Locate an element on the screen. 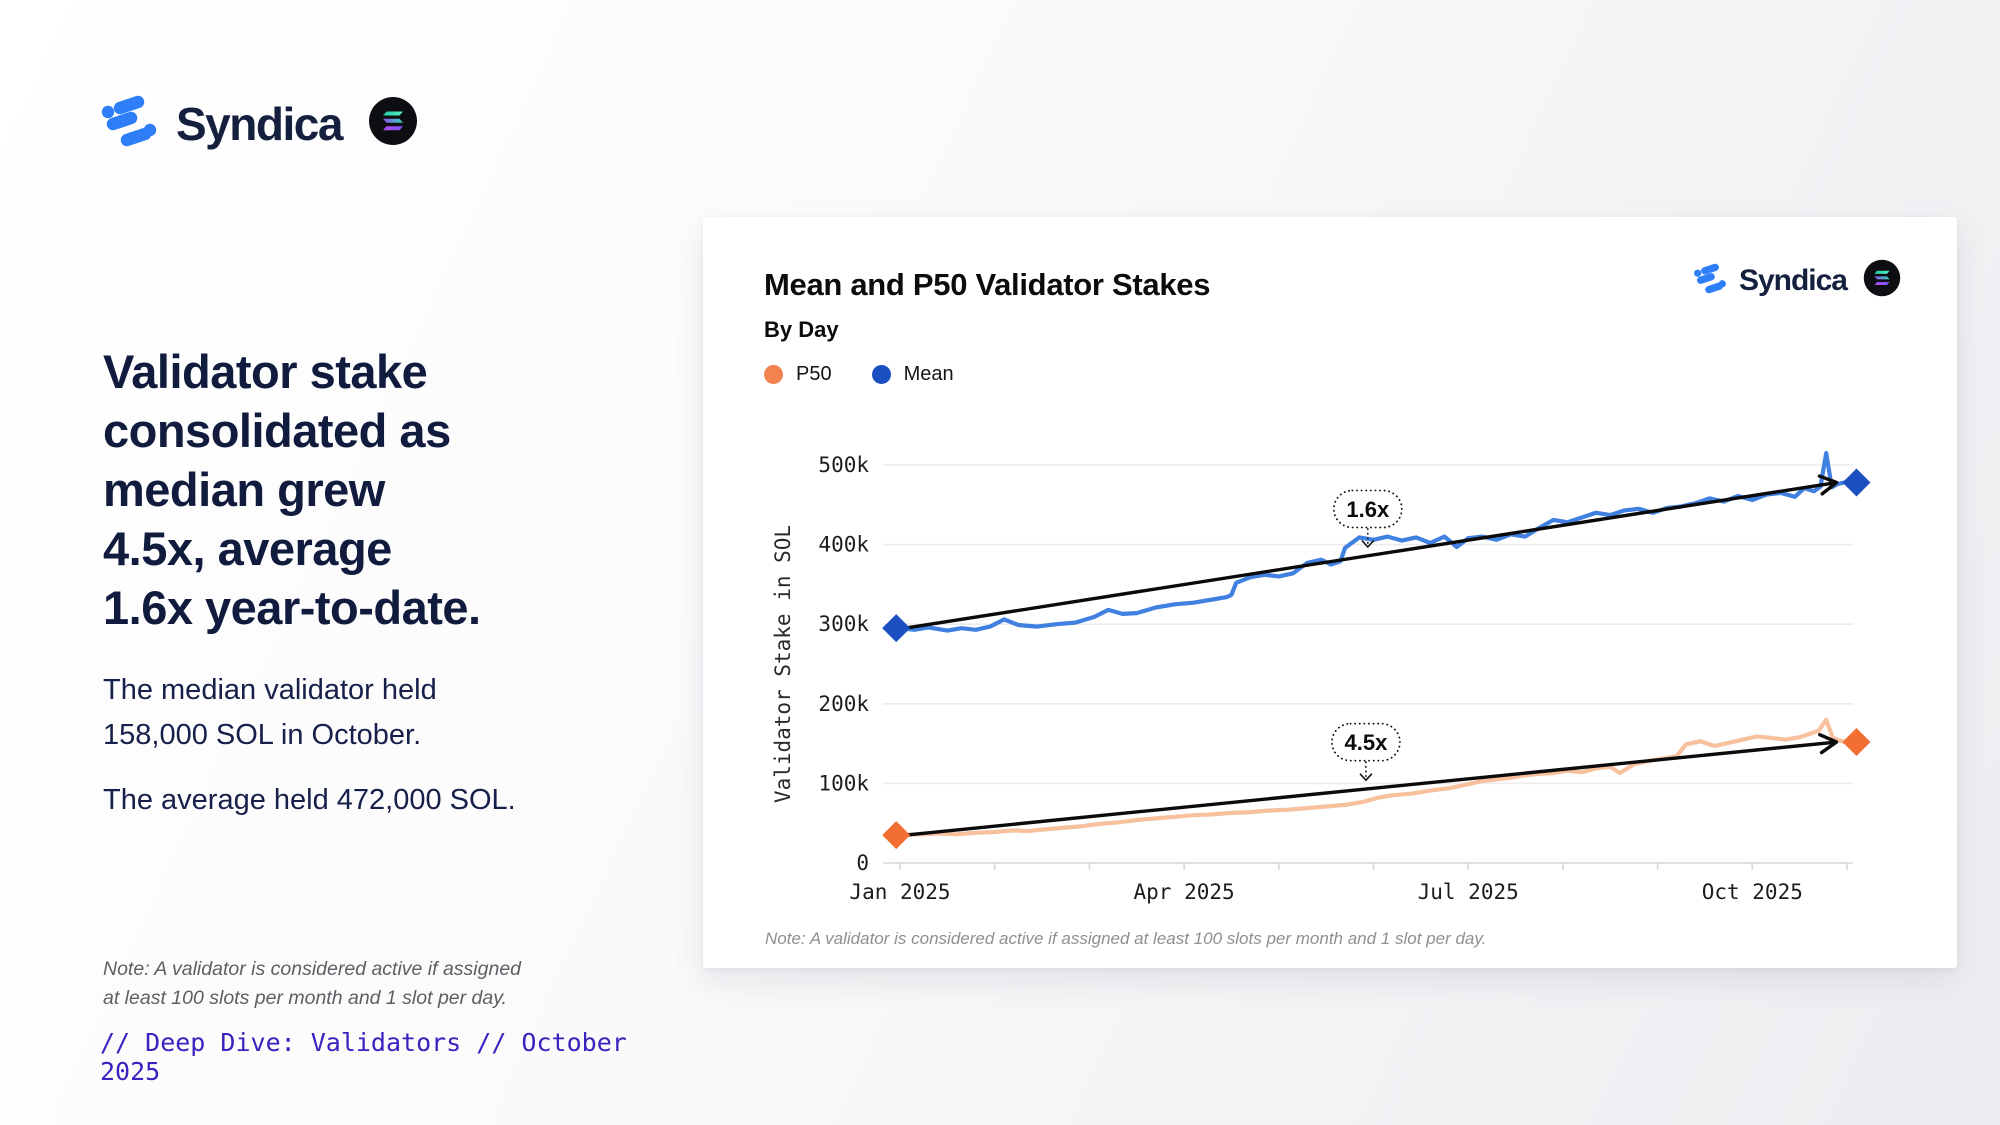 This screenshot has width=2000, height=1125. chart-legend: P50 Mean is located at coordinates (859, 374).